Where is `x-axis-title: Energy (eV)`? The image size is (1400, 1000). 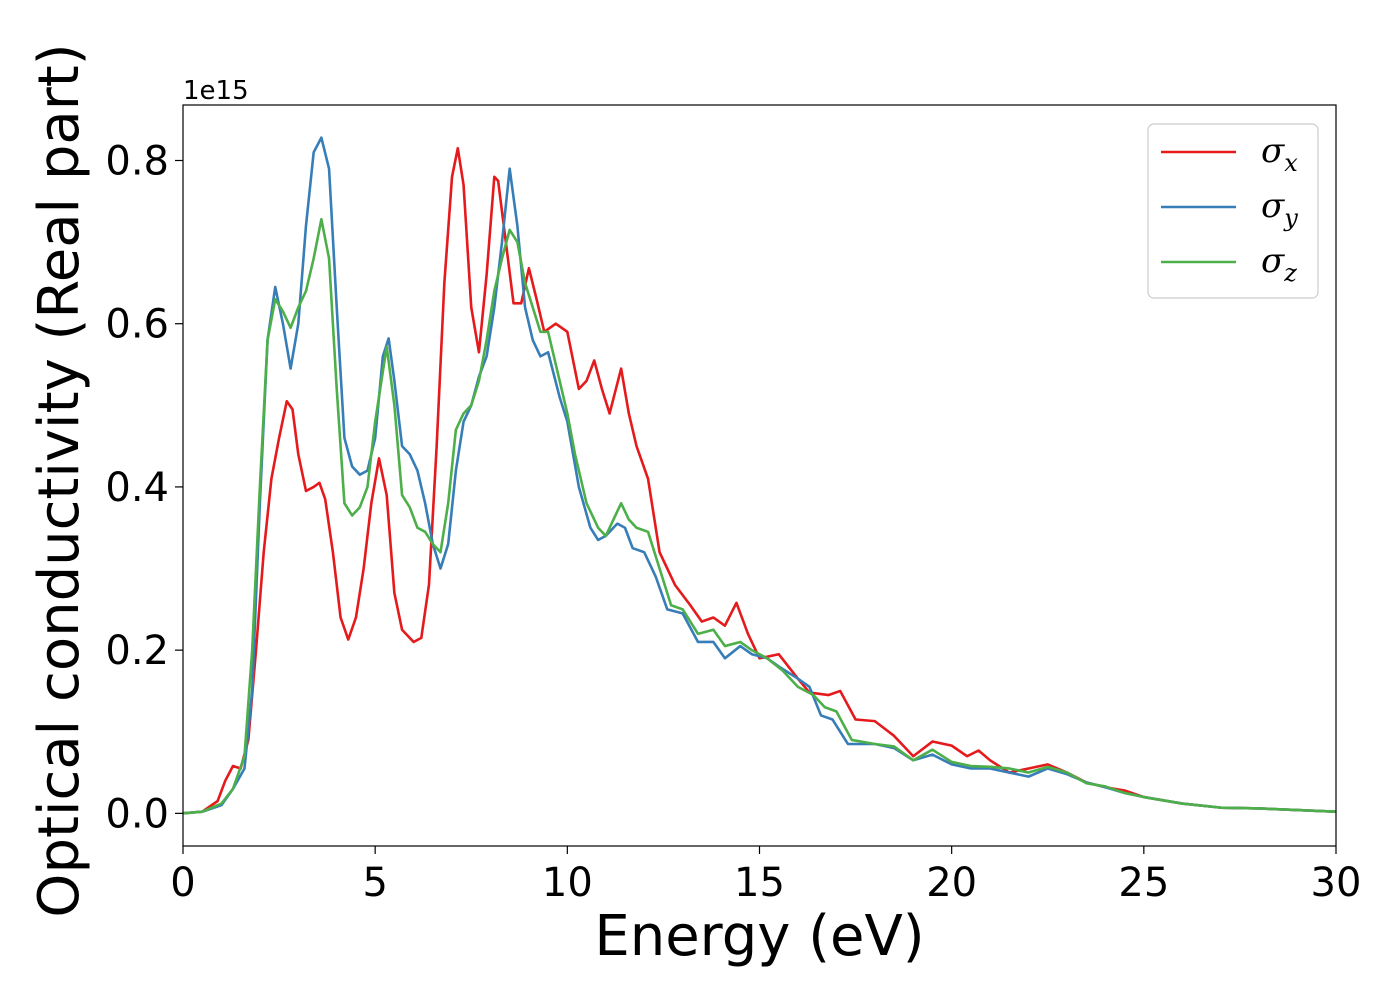
x-axis-title: Energy (eV) is located at coordinates (759, 936).